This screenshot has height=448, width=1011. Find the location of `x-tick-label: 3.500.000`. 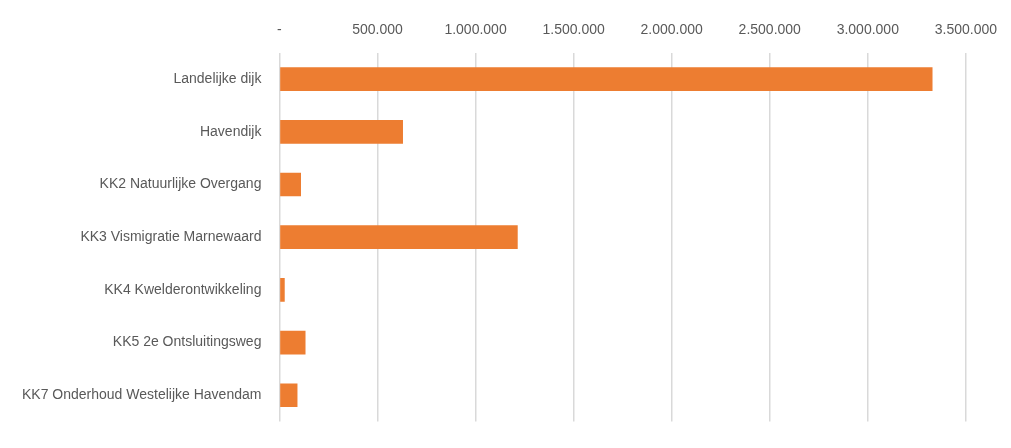

x-tick-label: 3.500.000 is located at coordinates (966, 29).